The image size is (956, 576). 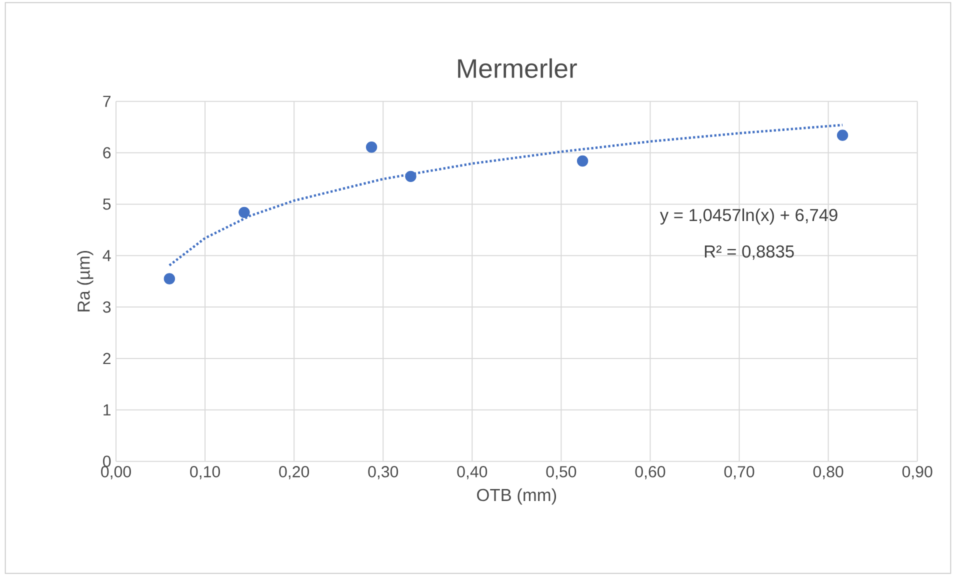 What do you see at coordinates (107, 307) in the screenshot?
I see `y-tick-label: 3` at bounding box center [107, 307].